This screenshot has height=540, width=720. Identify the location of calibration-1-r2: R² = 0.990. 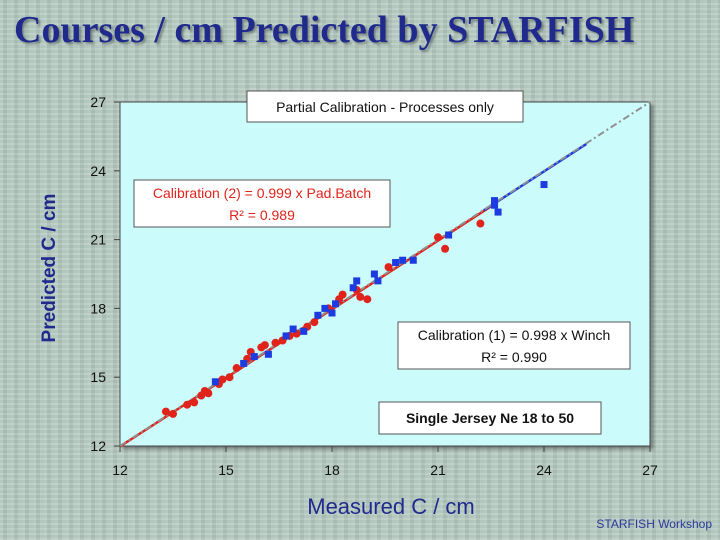
(514, 357).